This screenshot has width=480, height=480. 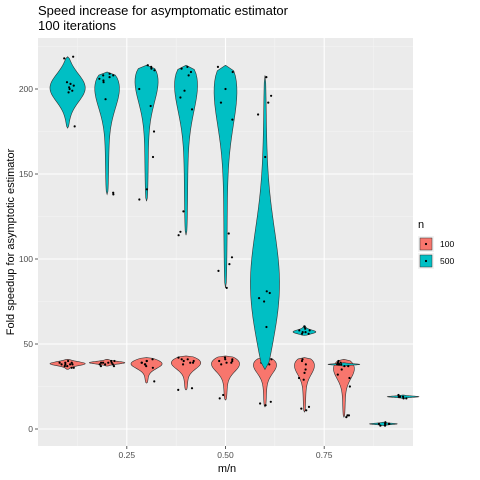 I want to click on x-tick-label: 0.50, so click(x=225, y=455).